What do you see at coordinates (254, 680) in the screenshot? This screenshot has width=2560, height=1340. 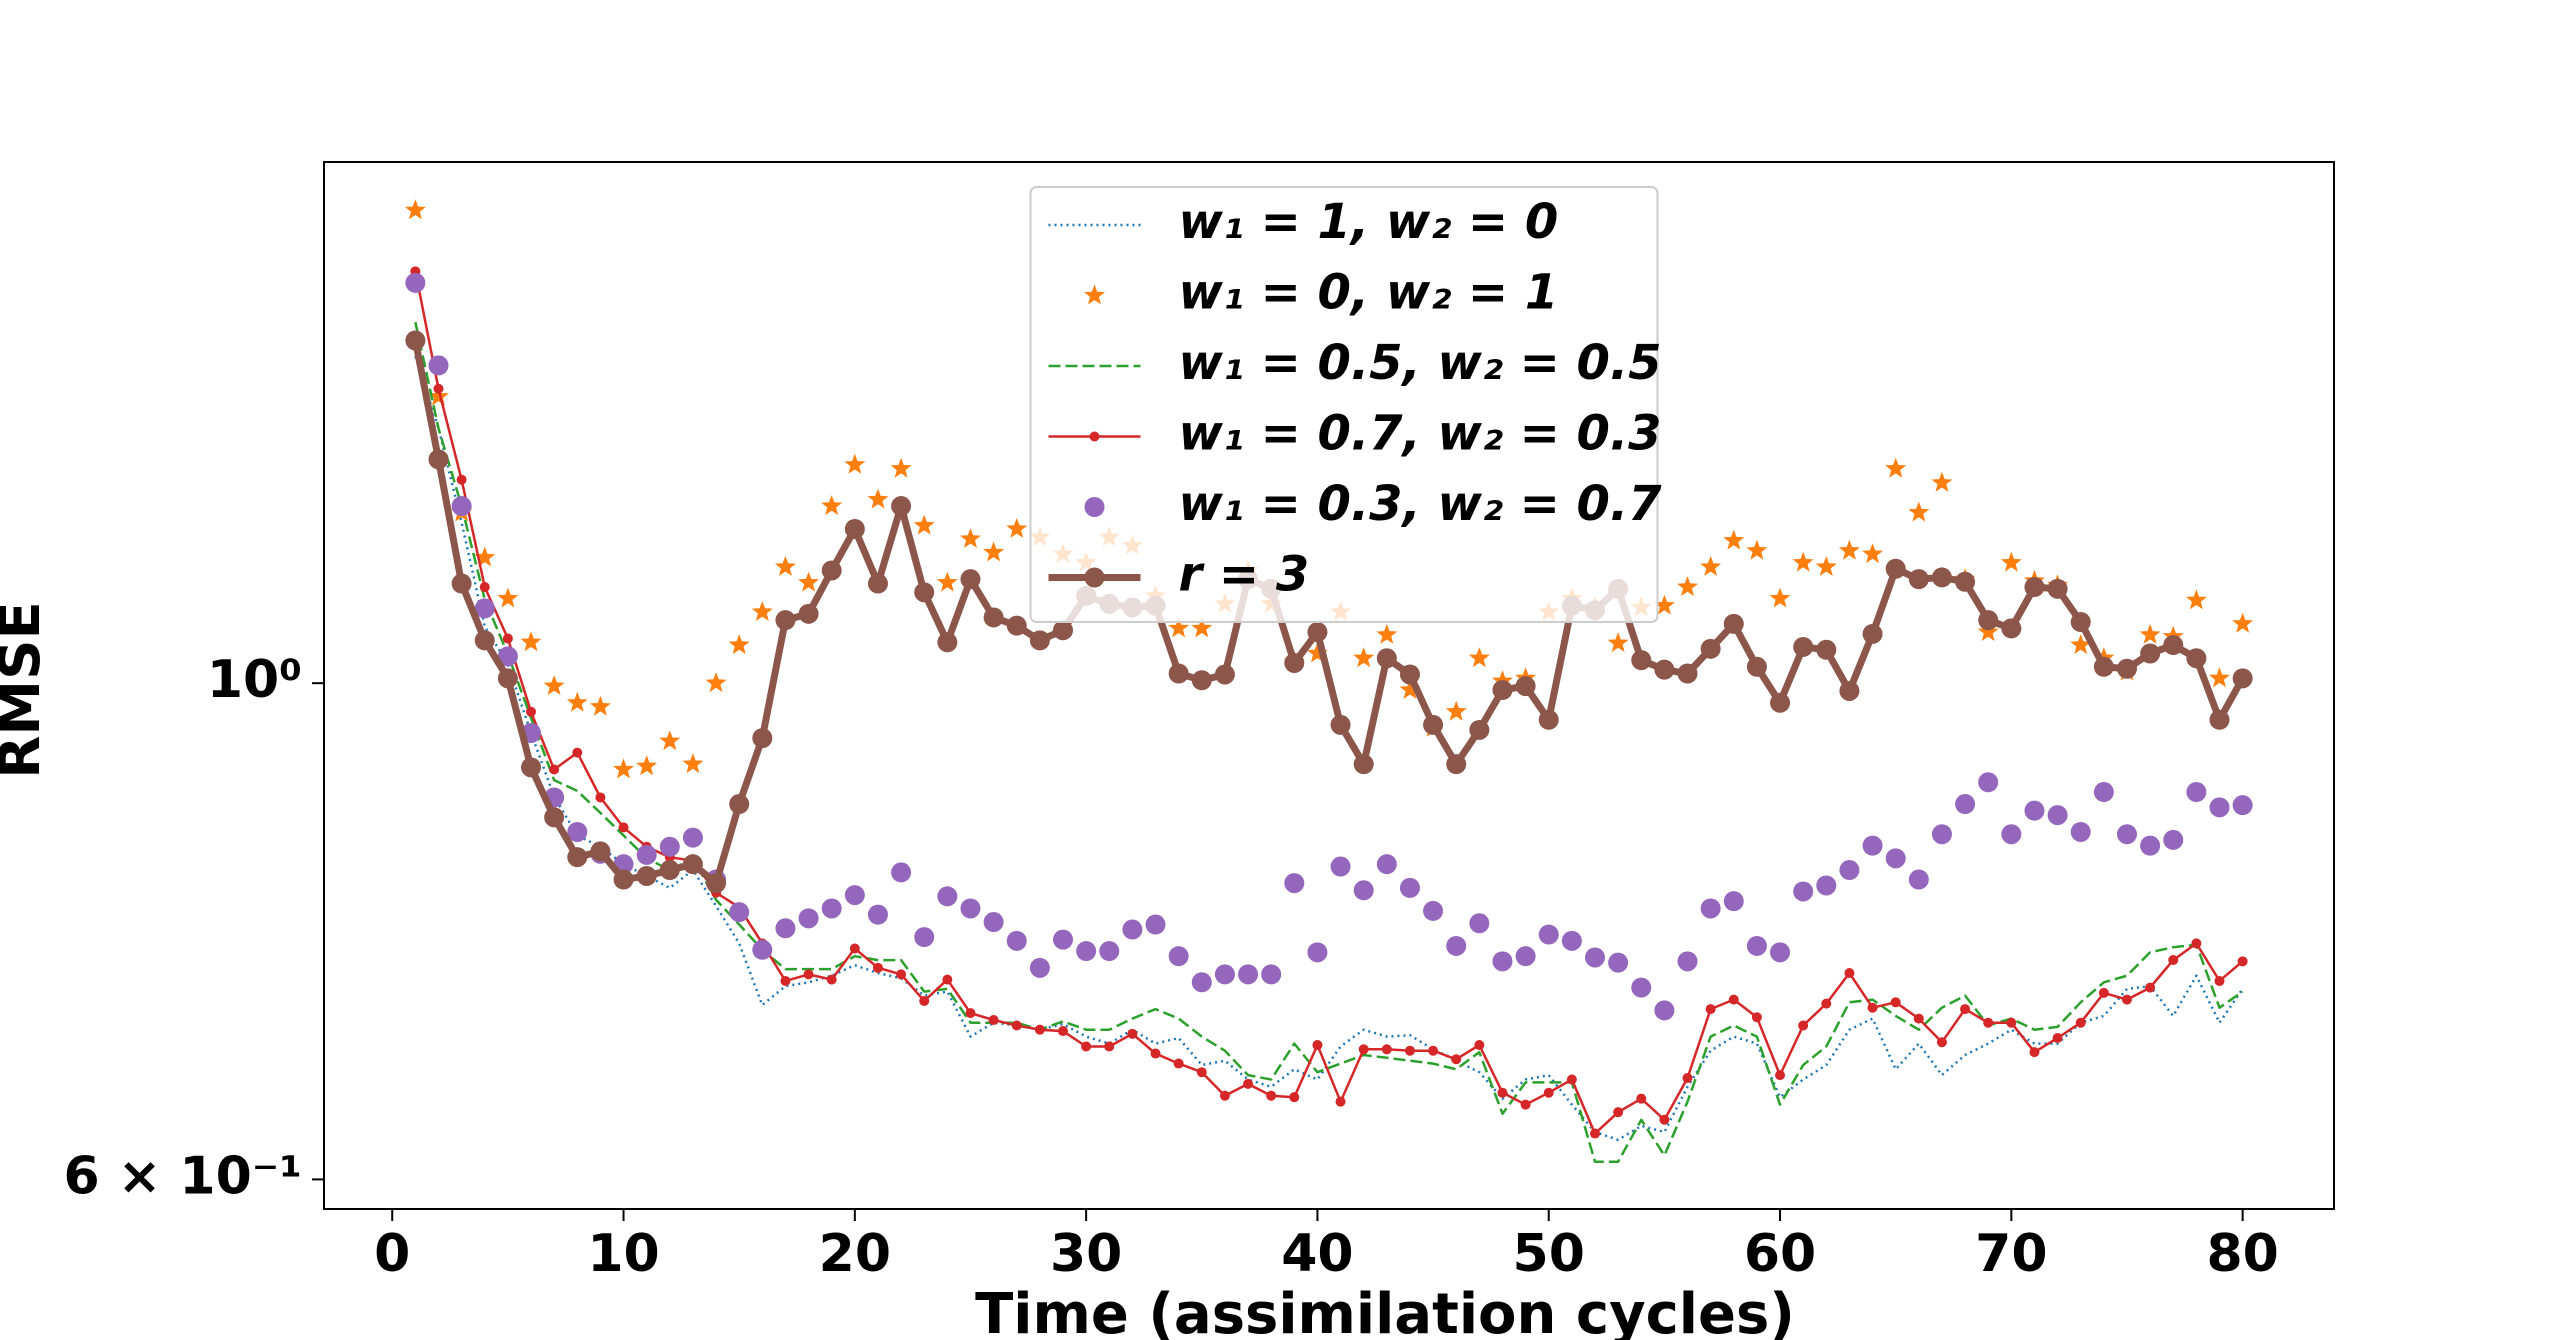 I see `y-tick-label: 10⁰` at bounding box center [254, 680].